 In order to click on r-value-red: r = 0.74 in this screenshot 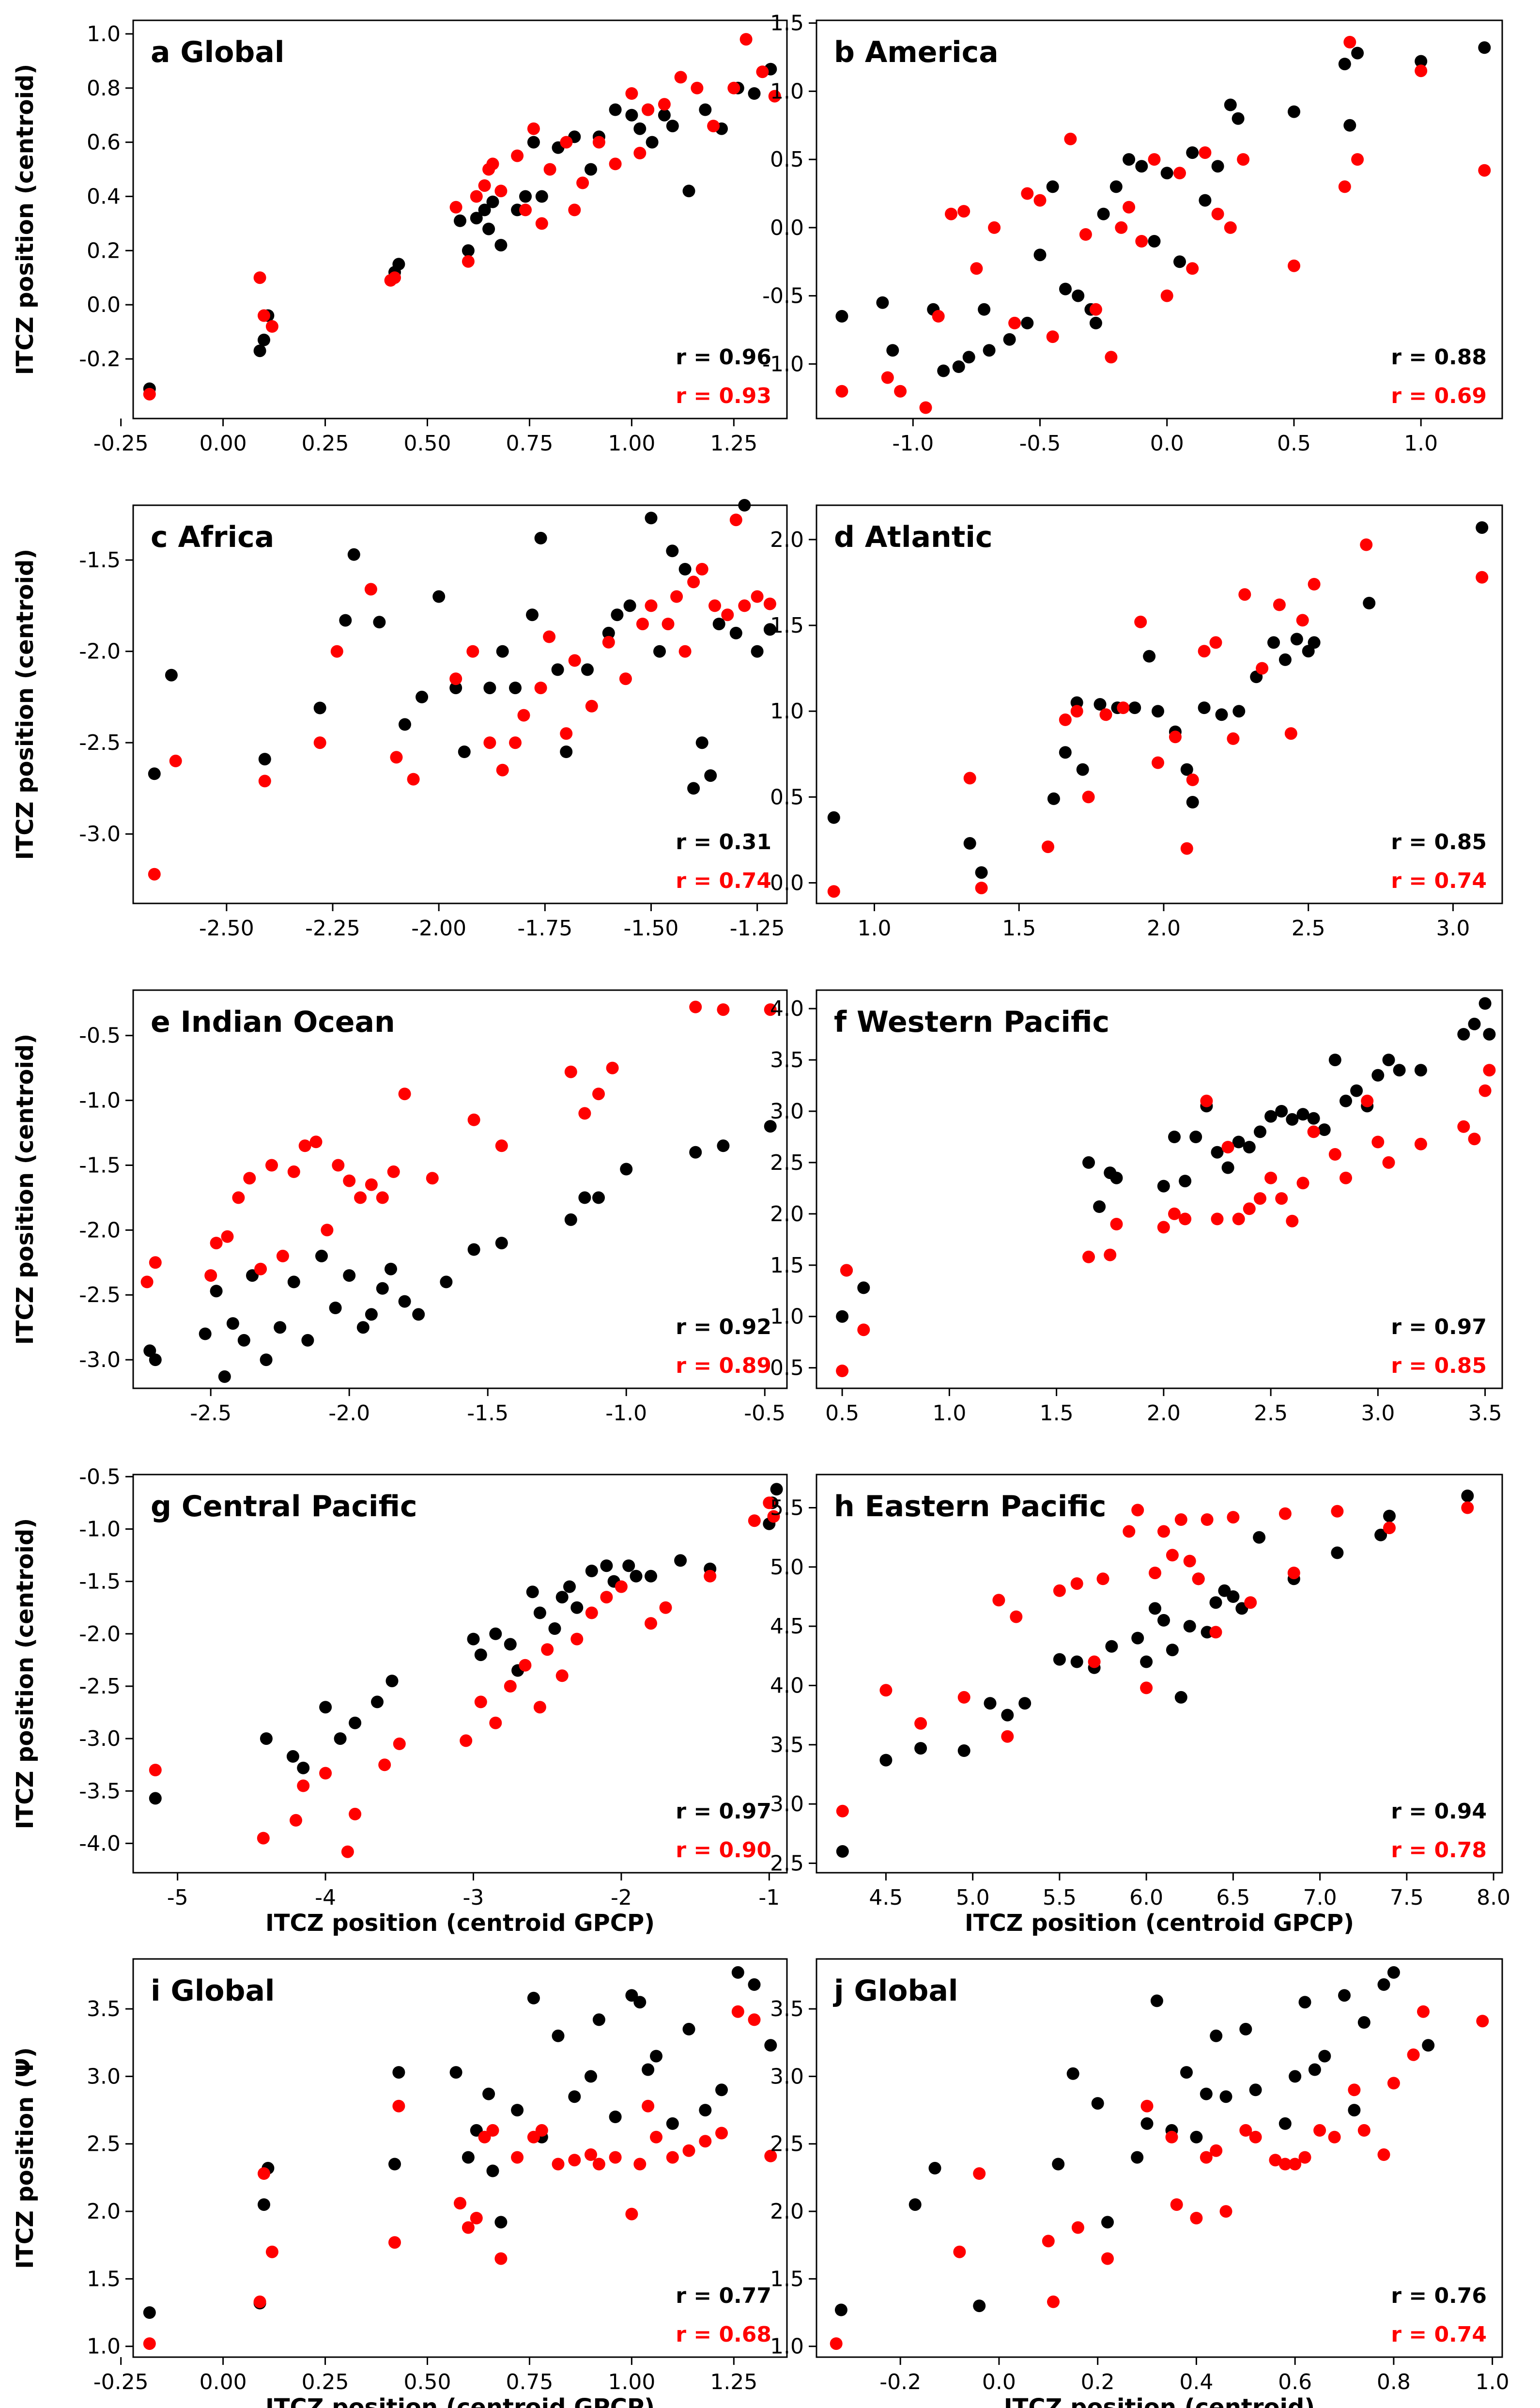, I will do `click(1439, 881)`.